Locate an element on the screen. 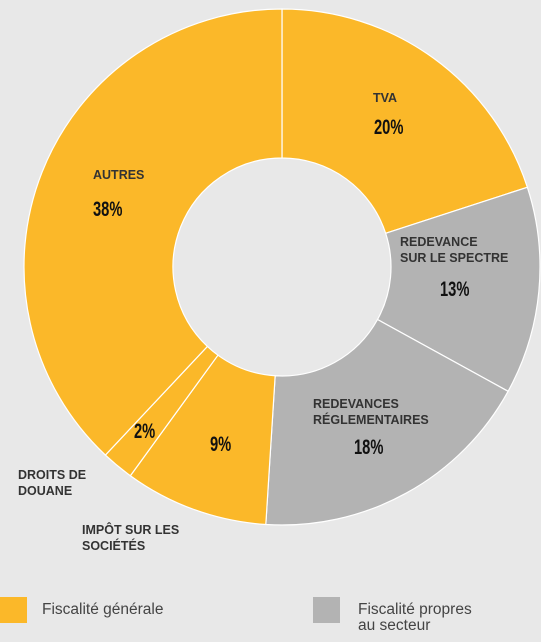 This screenshot has height=642, width=541. slice-label: AUTRES is located at coordinates (119, 175).